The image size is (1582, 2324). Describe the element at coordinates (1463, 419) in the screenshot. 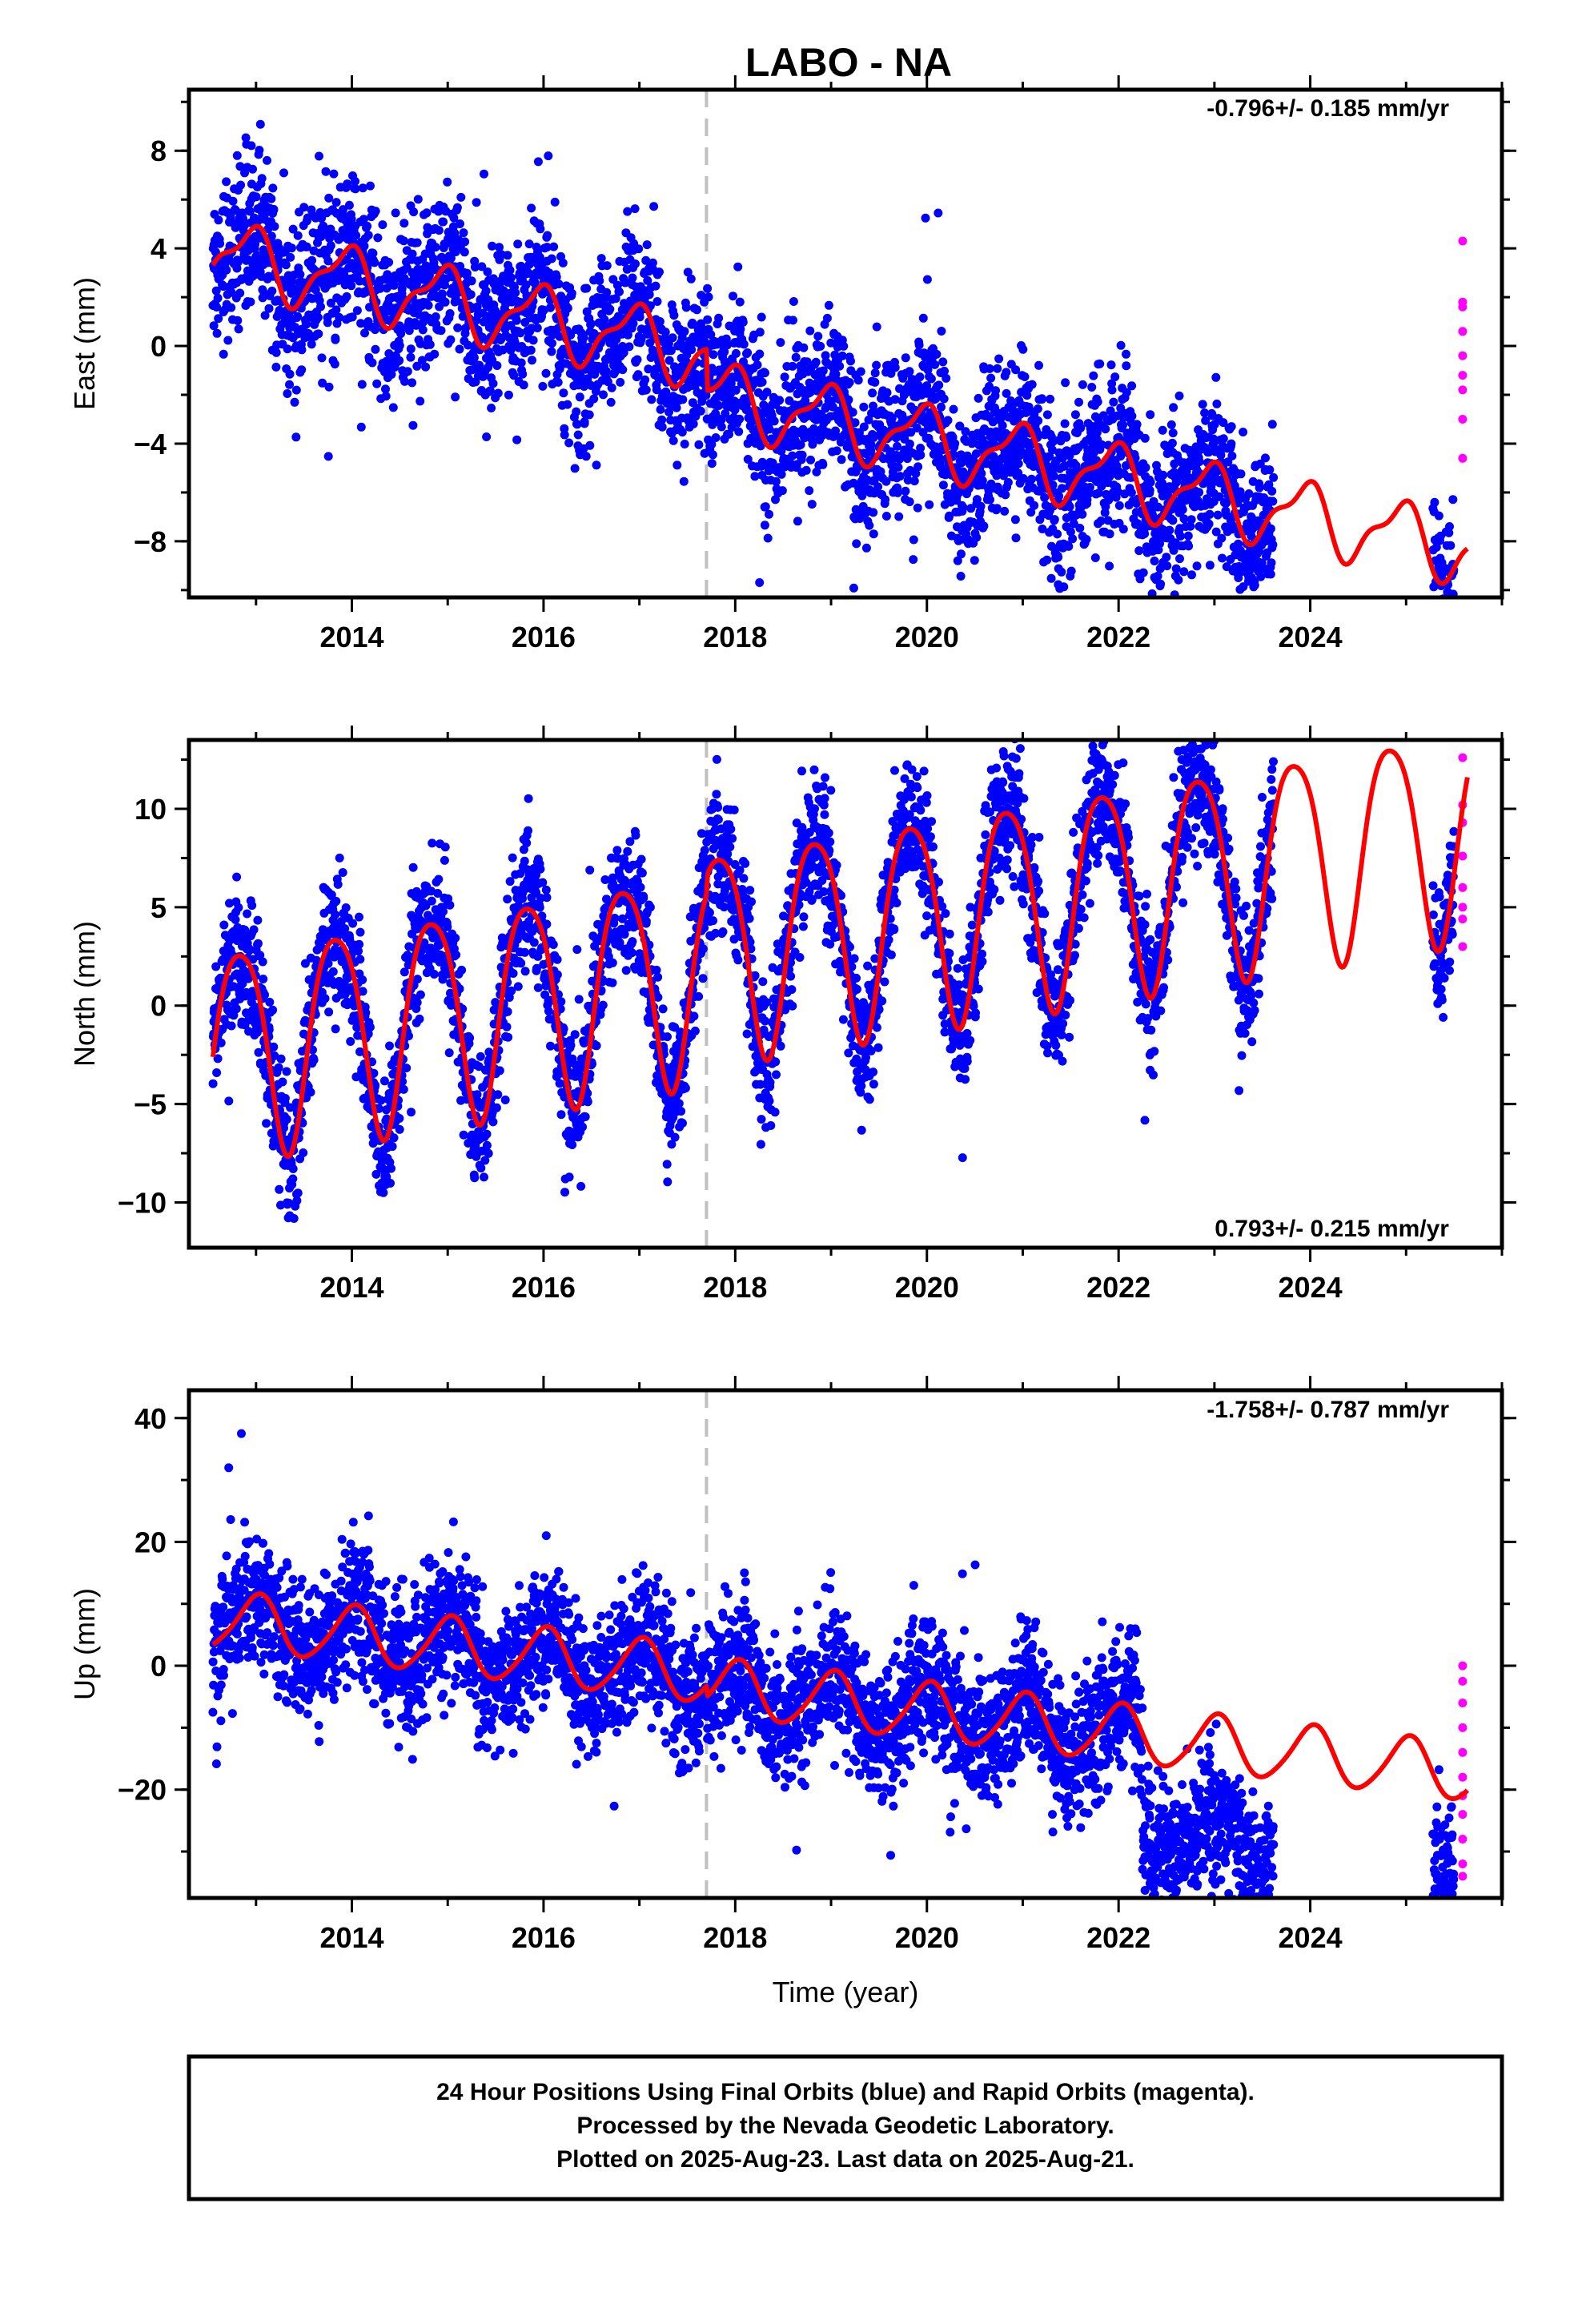

I see `rapid-point` at that location.